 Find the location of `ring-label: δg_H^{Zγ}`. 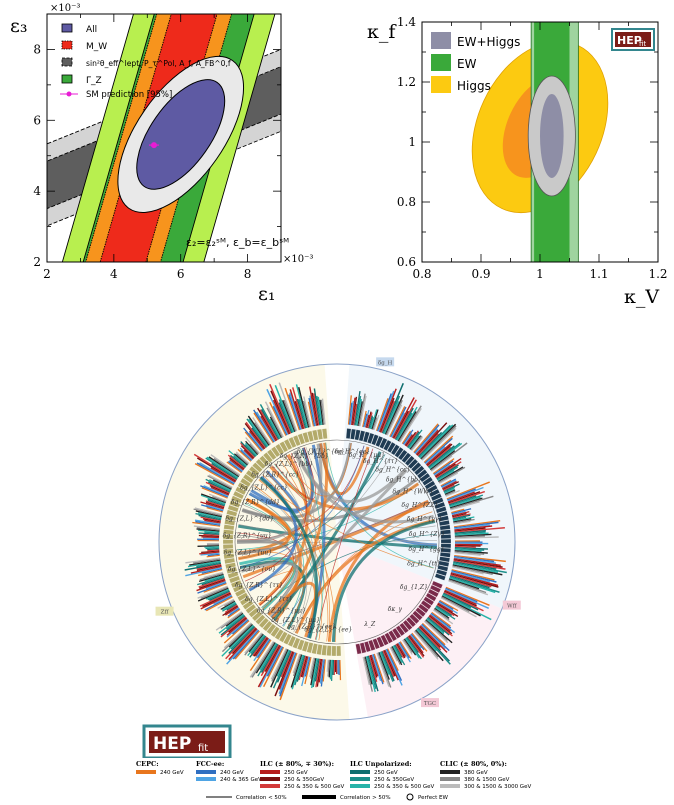

ring-label: δg_H^{Zγ} is located at coordinates (427, 534).